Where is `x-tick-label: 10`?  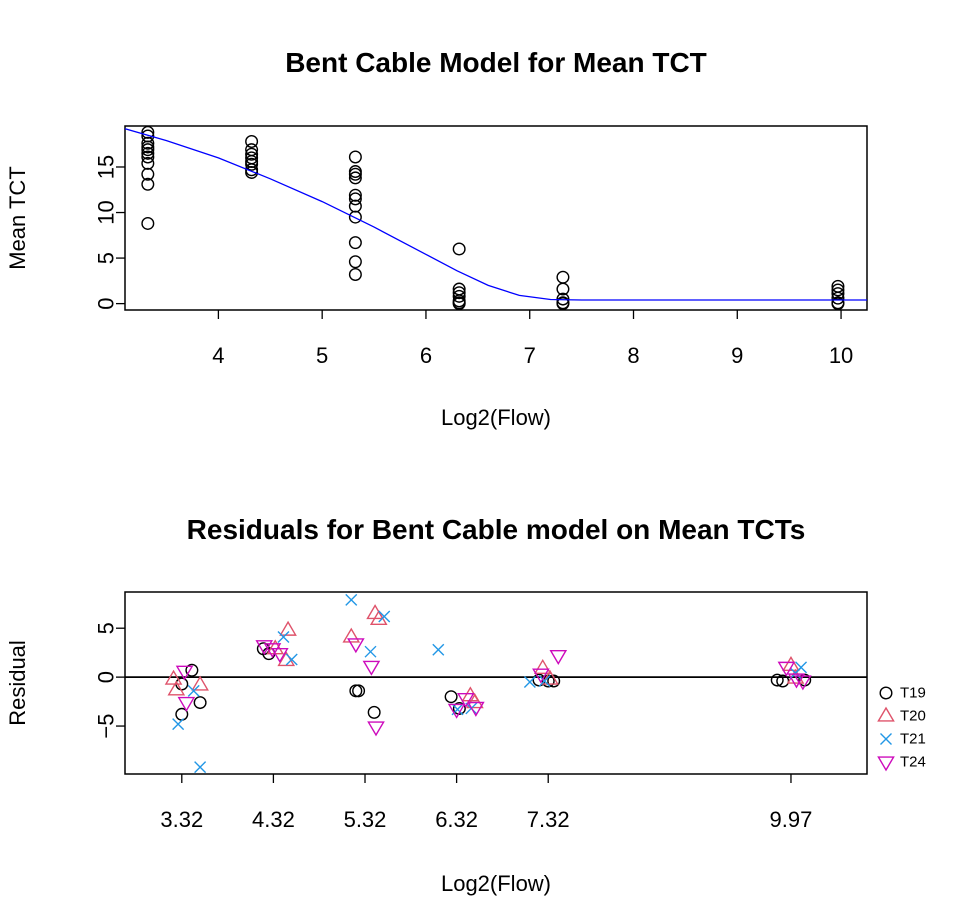
x-tick-label: 10 is located at coordinates (841, 355).